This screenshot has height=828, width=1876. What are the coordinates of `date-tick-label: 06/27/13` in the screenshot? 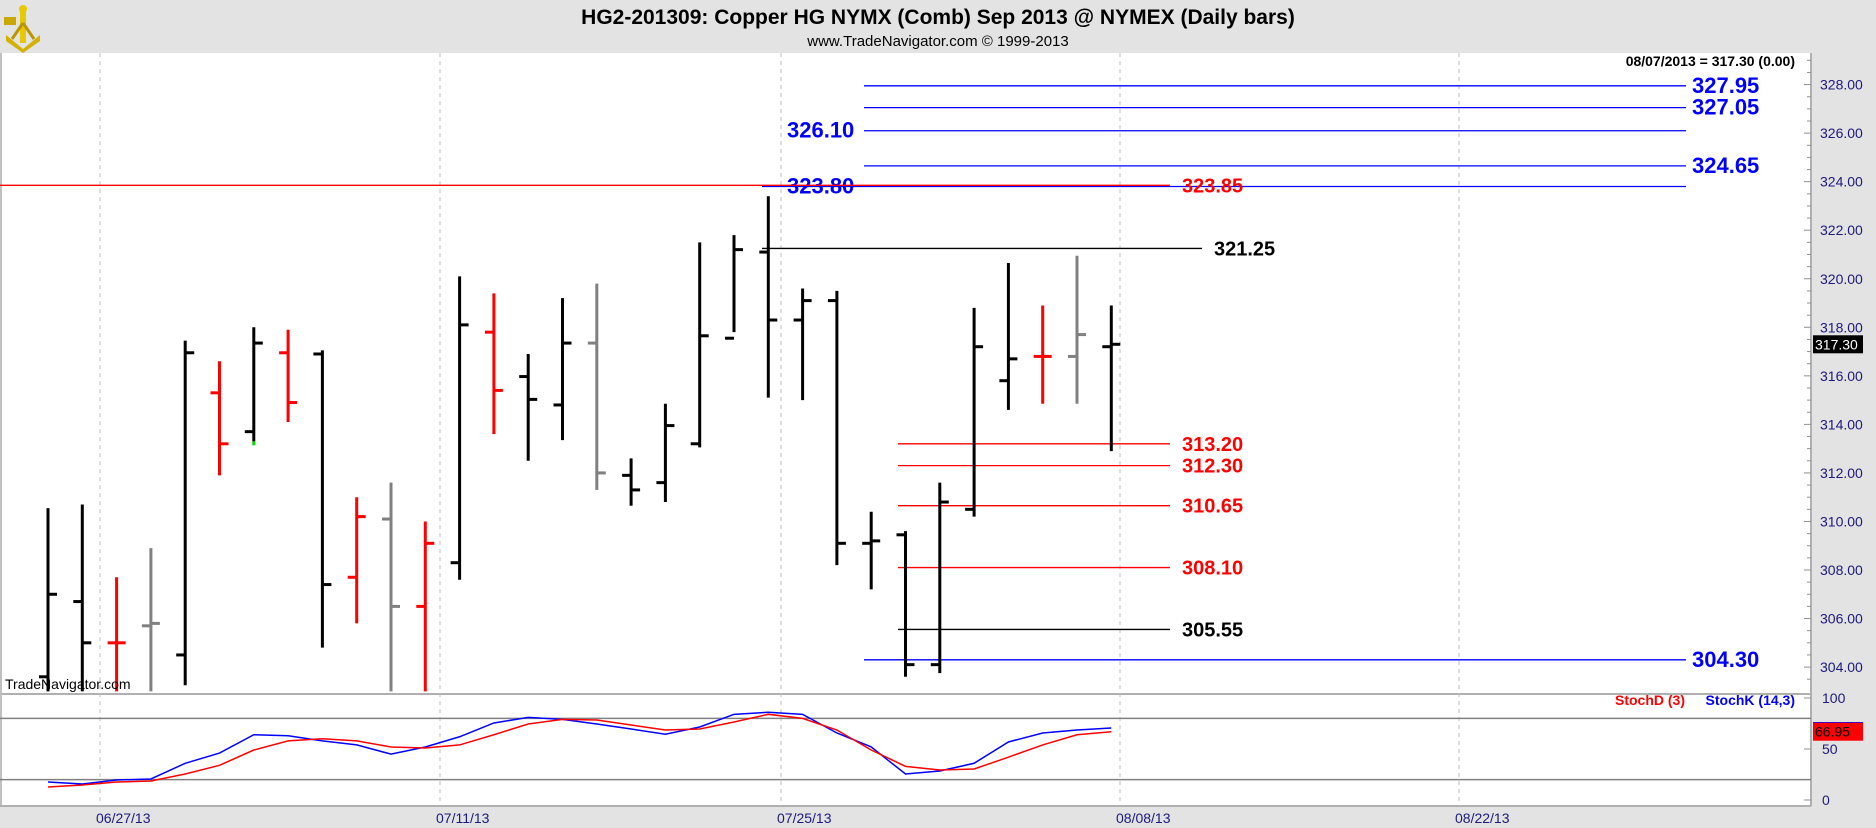 It's located at (123, 818).